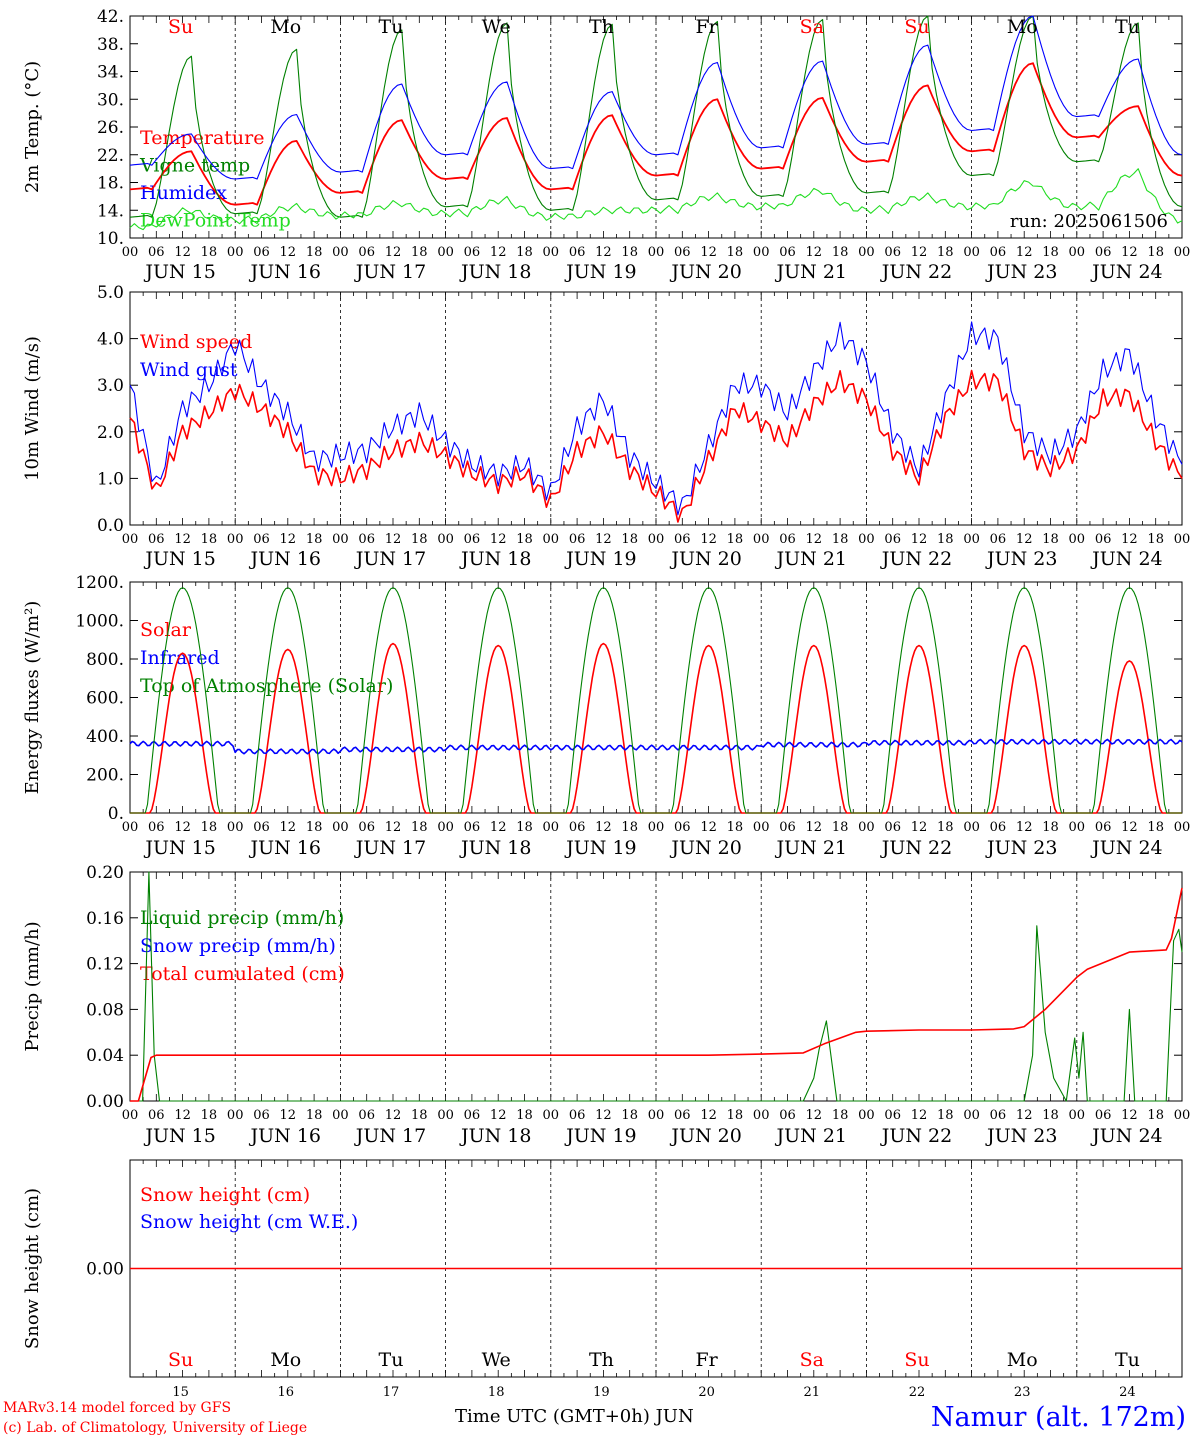  What do you see at coordinates (656, 746) in the screenshot?
I see `energy-series-infrared` at bounding box center [656, 746].